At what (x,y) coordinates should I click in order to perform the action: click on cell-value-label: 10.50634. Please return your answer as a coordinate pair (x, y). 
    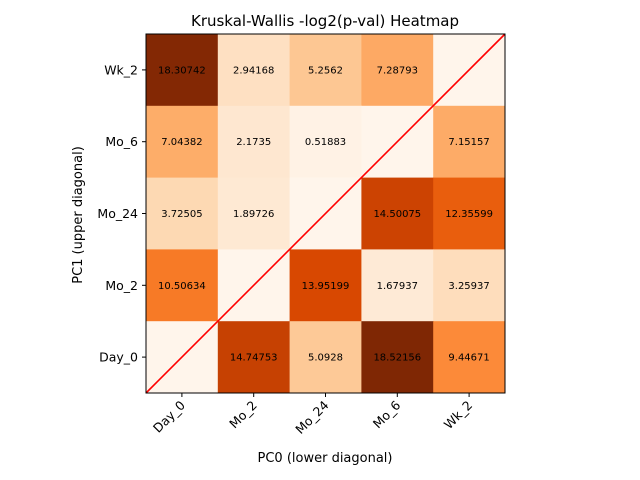
    Looking at the image, I should click on (182, 286).